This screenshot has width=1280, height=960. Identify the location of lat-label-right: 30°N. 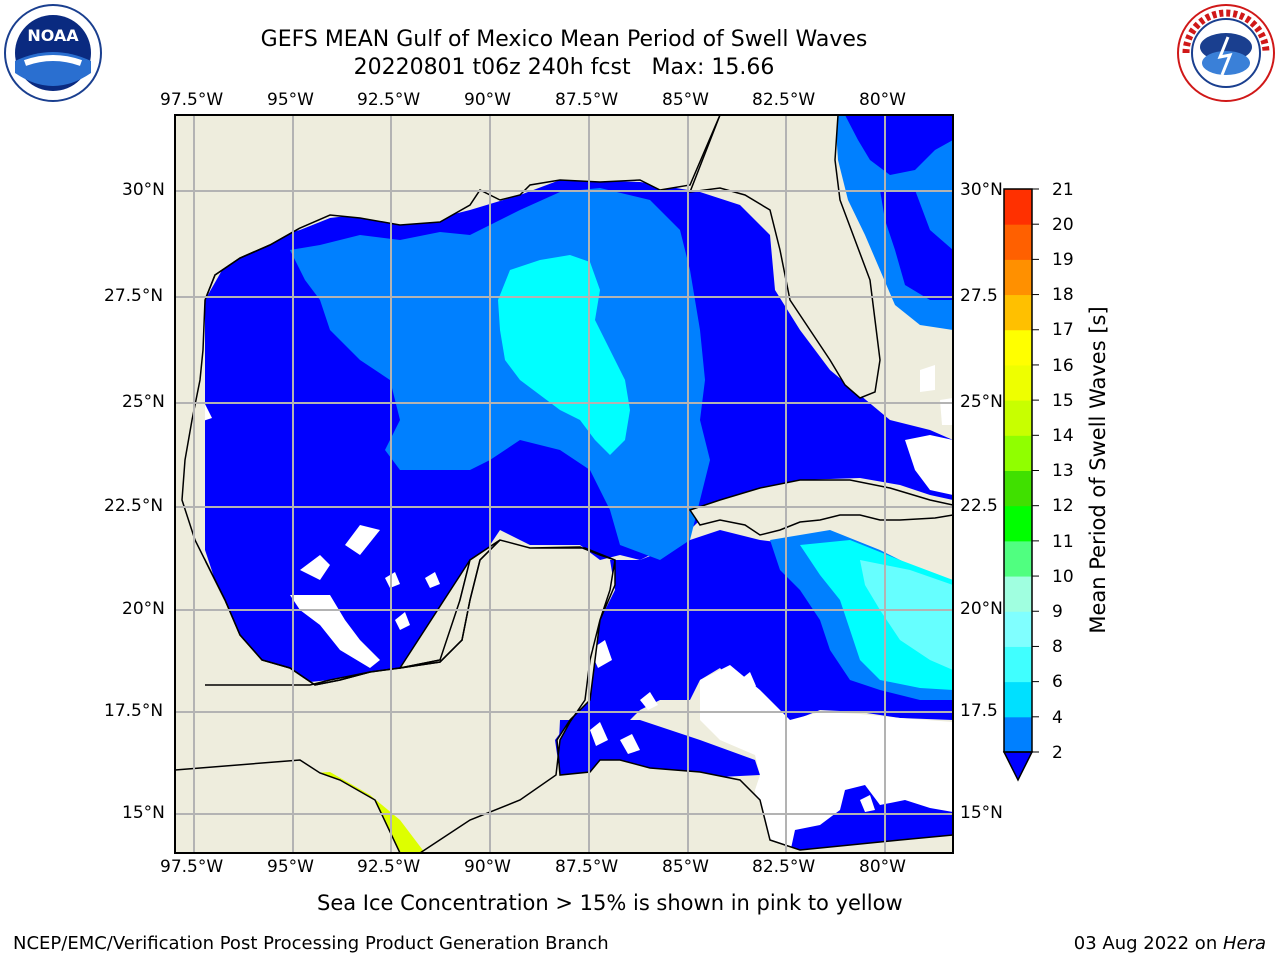
(981, 190).